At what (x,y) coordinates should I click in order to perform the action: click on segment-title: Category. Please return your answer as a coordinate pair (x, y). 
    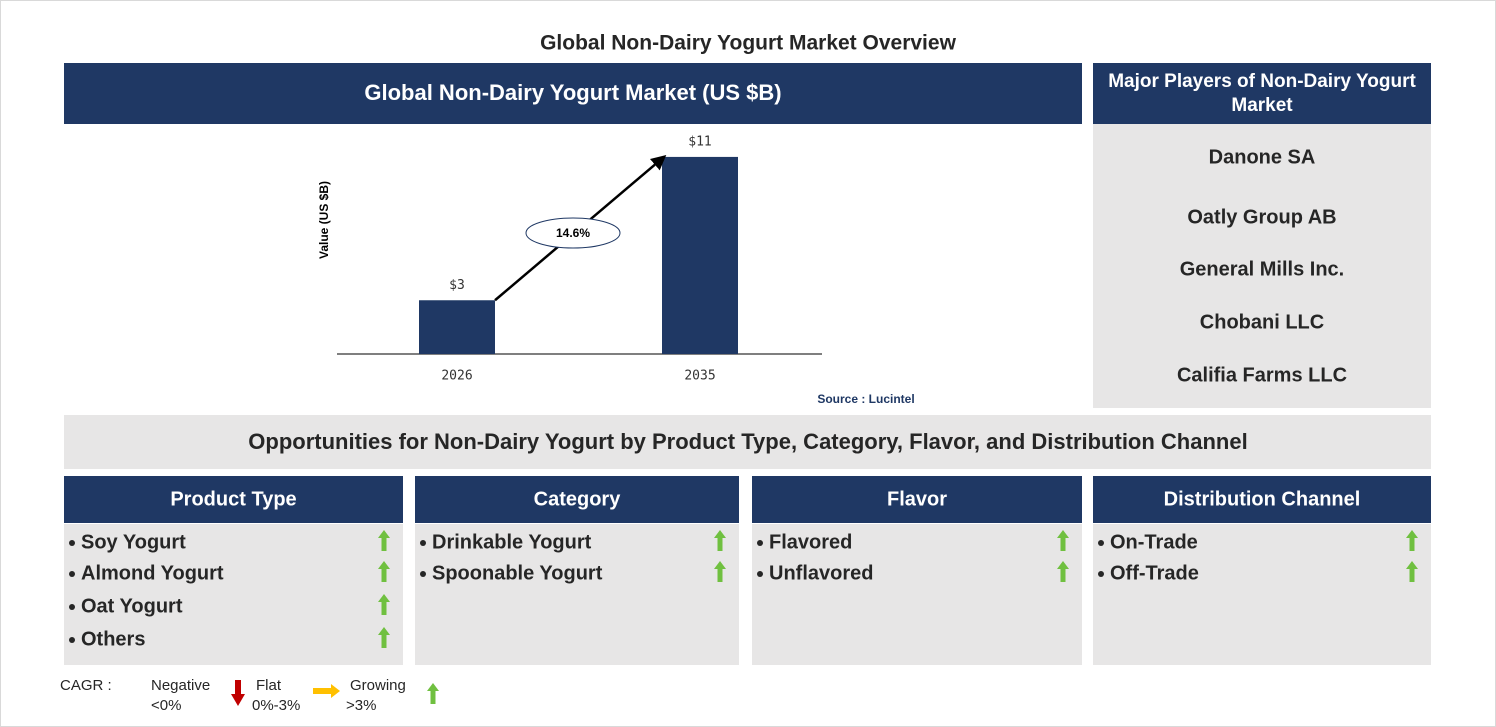
    Looking at the image, I should click on (578, 499).